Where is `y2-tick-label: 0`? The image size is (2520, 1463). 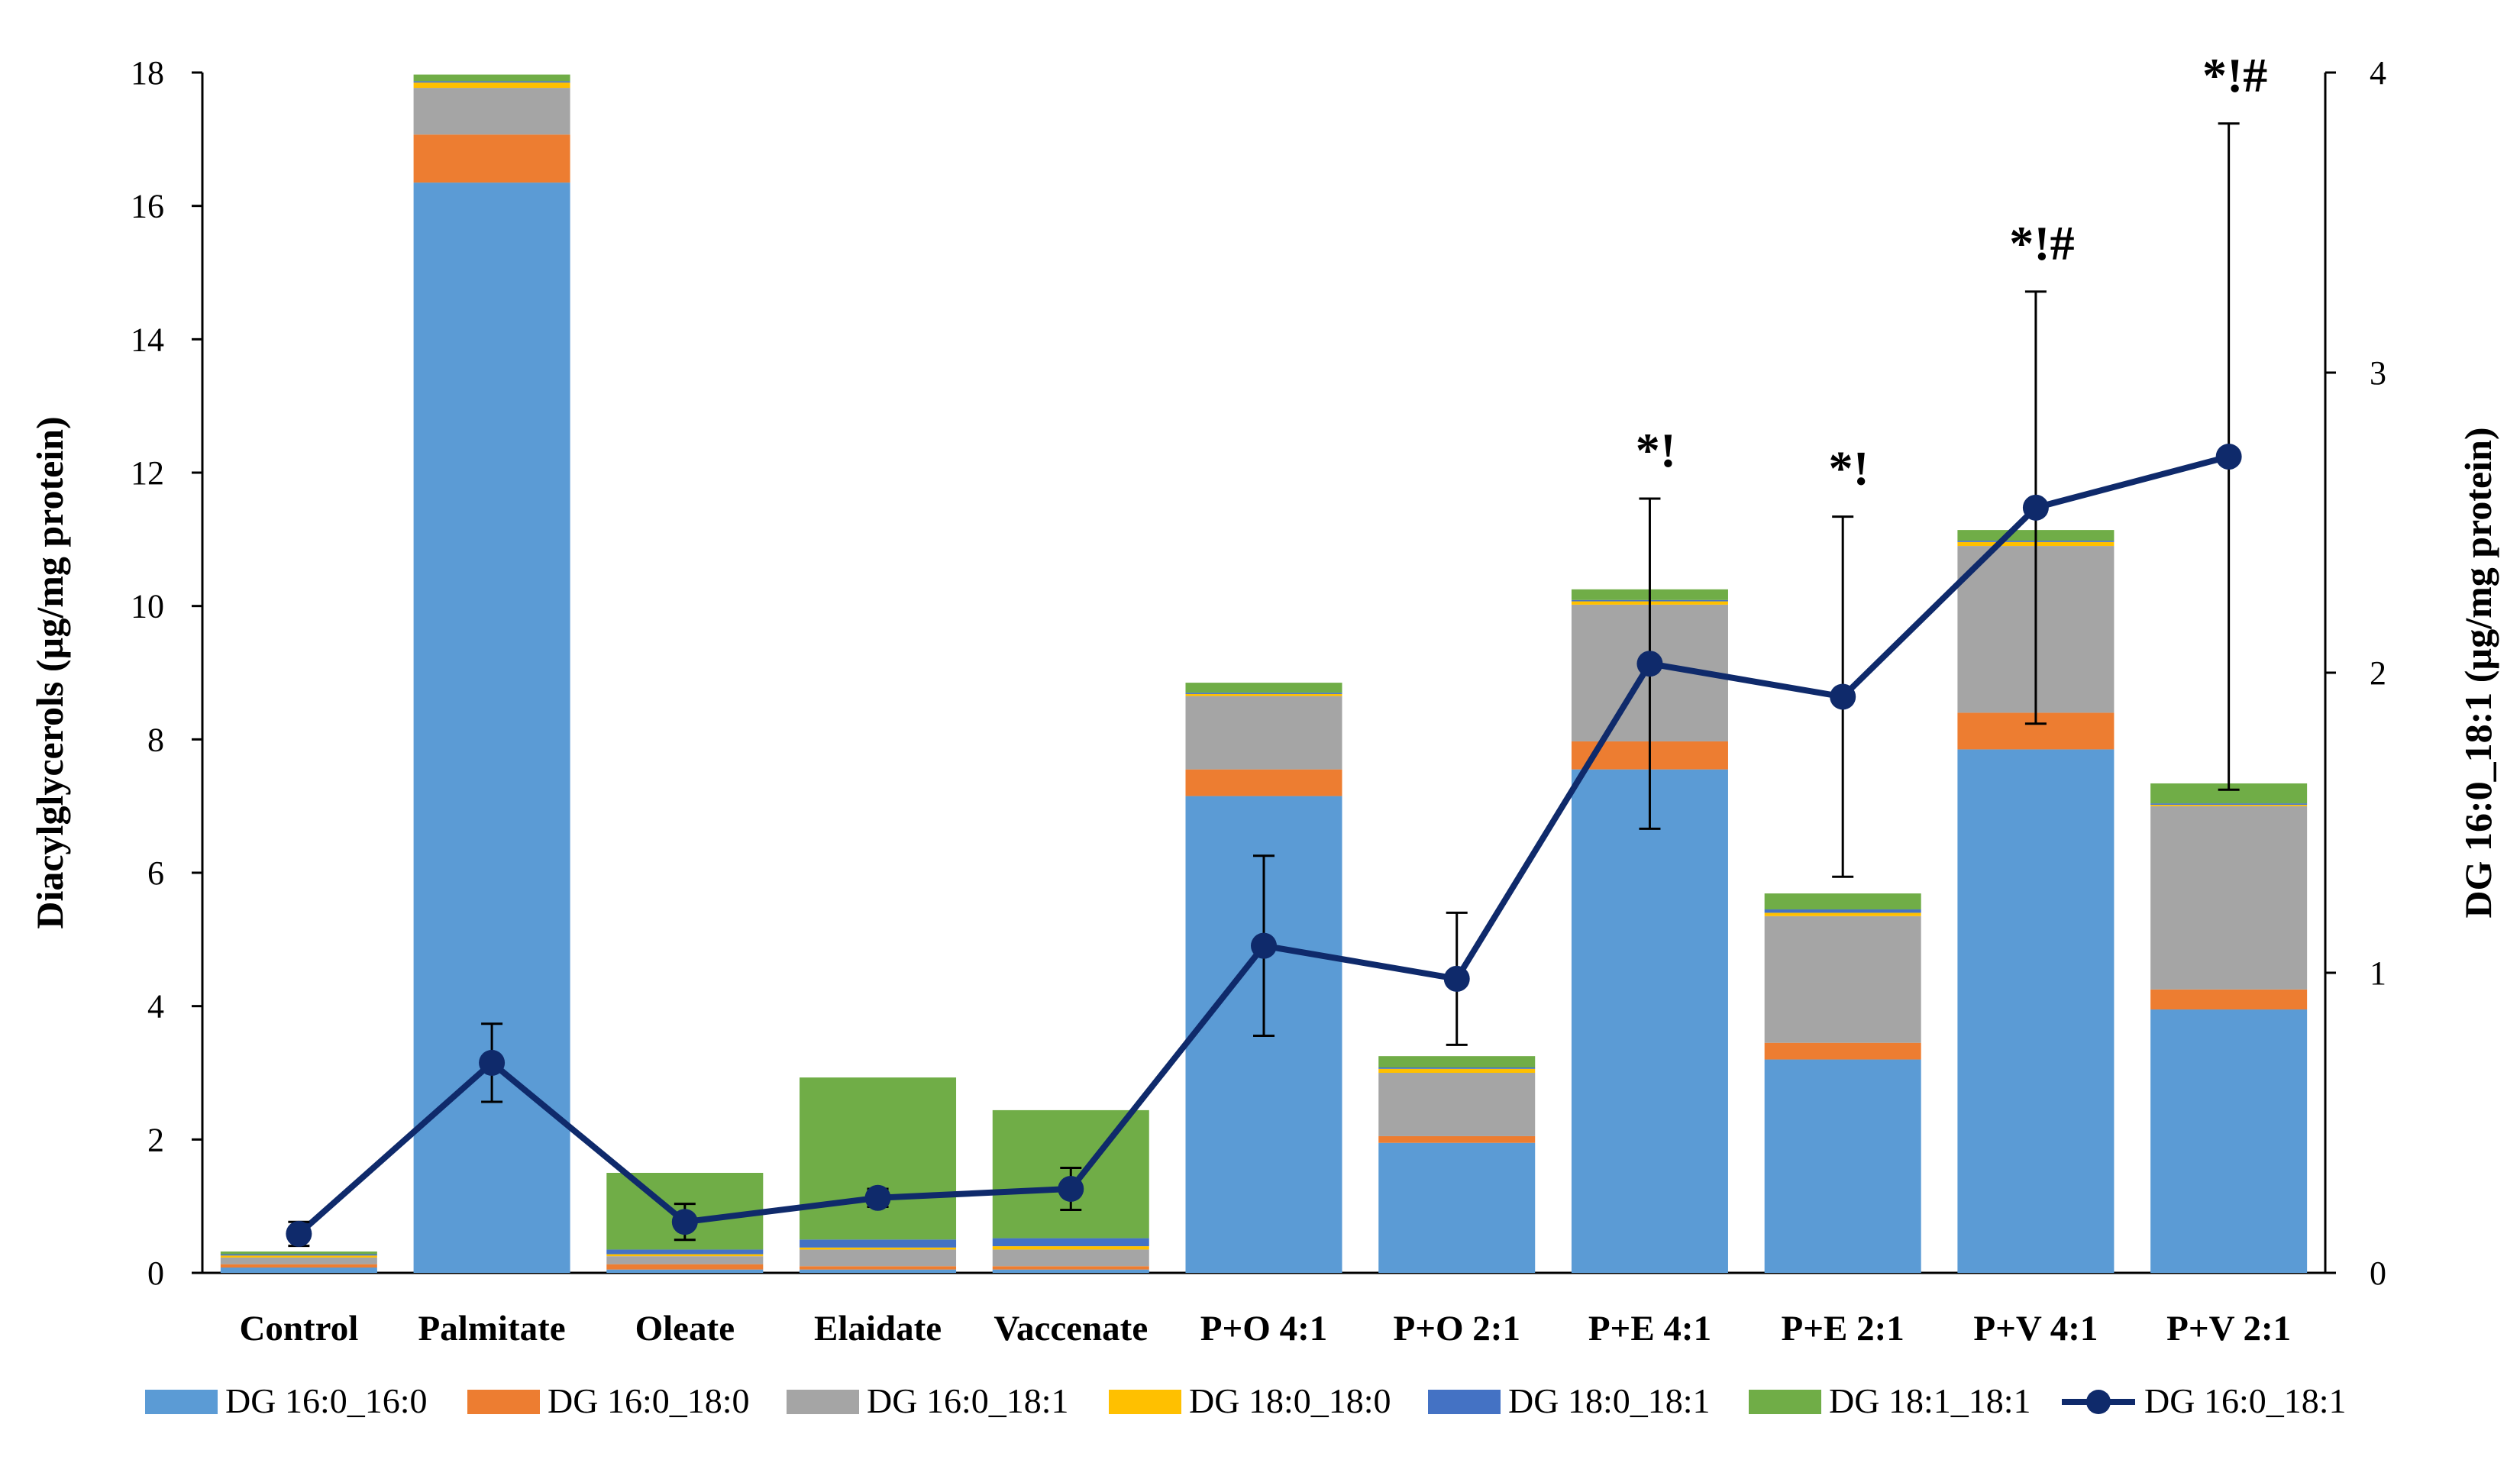 y2-tick-label: 0 is located at coordinates (2378, 1274).